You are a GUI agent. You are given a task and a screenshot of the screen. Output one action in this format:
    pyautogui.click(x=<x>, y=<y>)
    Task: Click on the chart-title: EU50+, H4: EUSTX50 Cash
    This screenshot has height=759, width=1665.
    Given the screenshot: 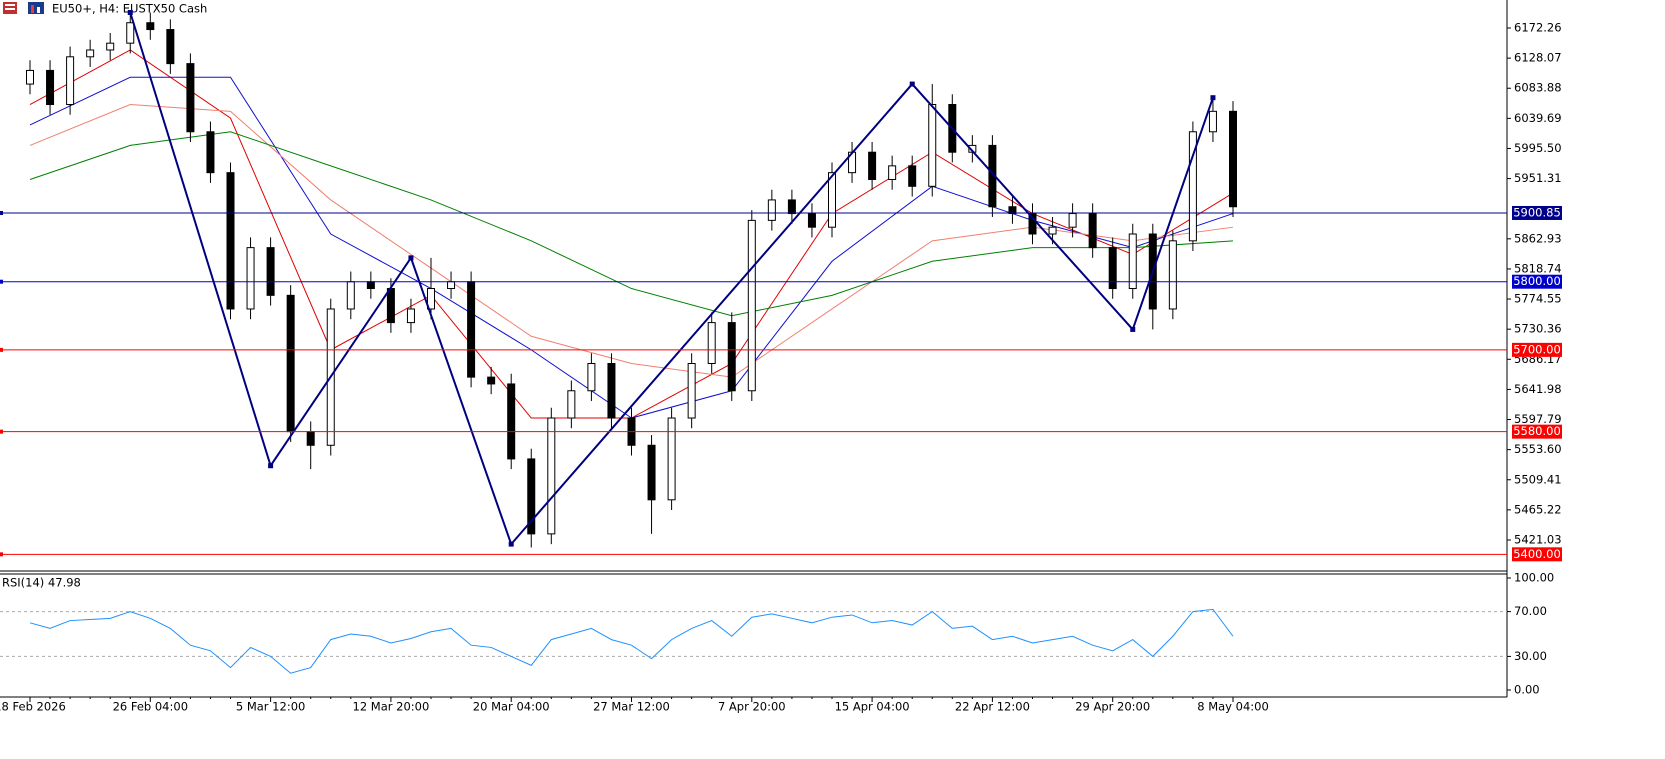 What is the action you would take?
    pyautogui.click(x=129, y=9)
    